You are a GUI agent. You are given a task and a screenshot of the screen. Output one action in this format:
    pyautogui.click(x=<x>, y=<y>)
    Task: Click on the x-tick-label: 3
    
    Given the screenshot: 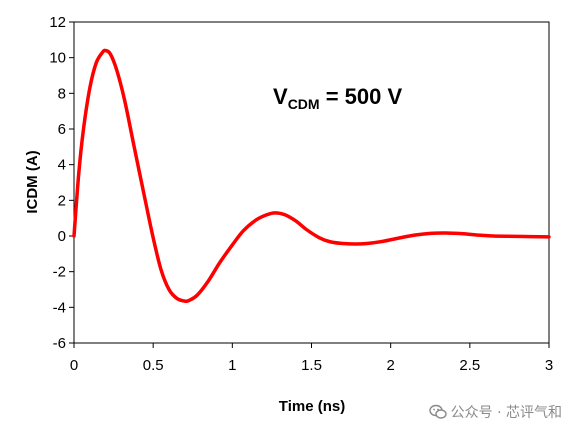 What is the action you would take?
    pyautogui.click(x=549, y=365)
    